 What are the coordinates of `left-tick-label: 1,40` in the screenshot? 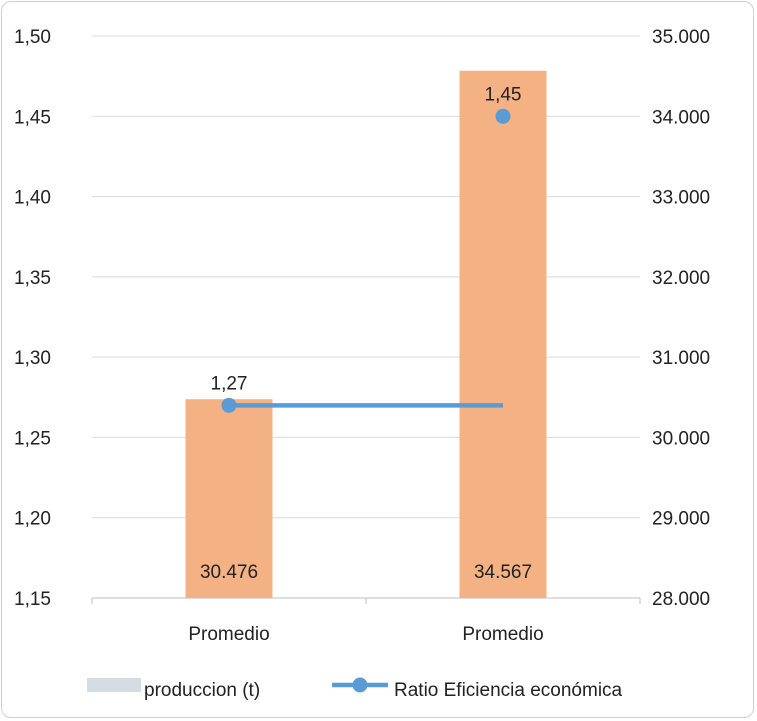 It's located at (32, 198).